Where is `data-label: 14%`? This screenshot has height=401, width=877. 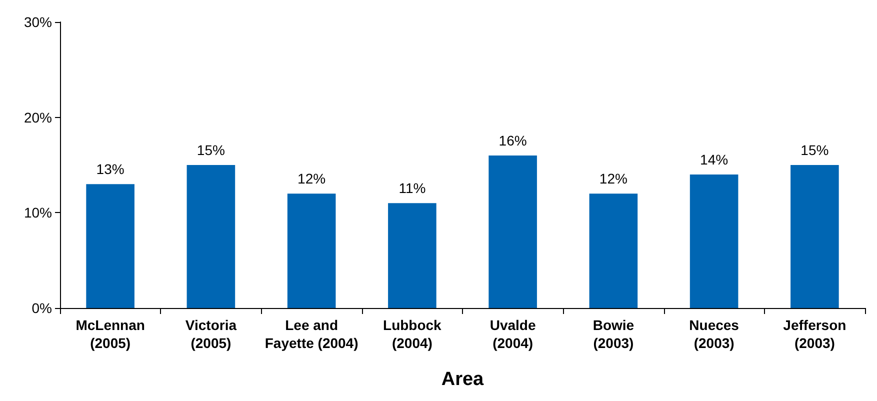
data-label: 14% is located at coordinates (714, 160).